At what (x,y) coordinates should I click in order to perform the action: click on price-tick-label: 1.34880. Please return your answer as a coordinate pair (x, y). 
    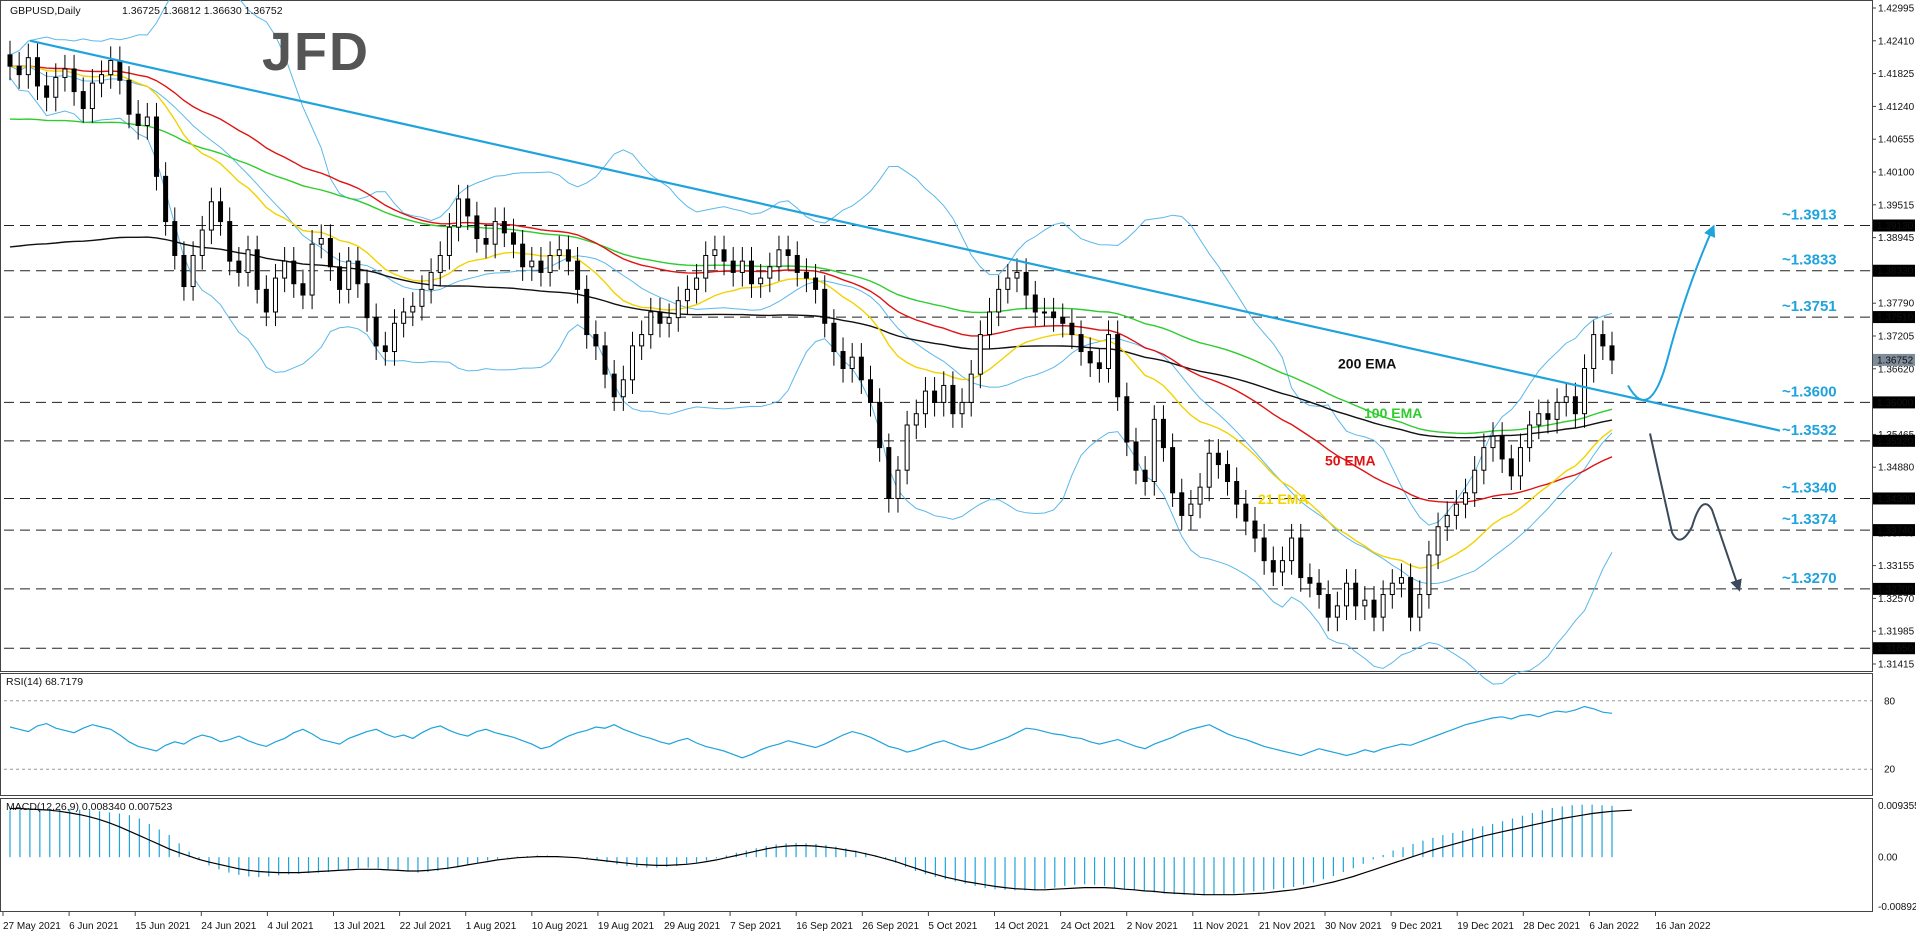
    Looking at the image, I should click on (1896, 468).